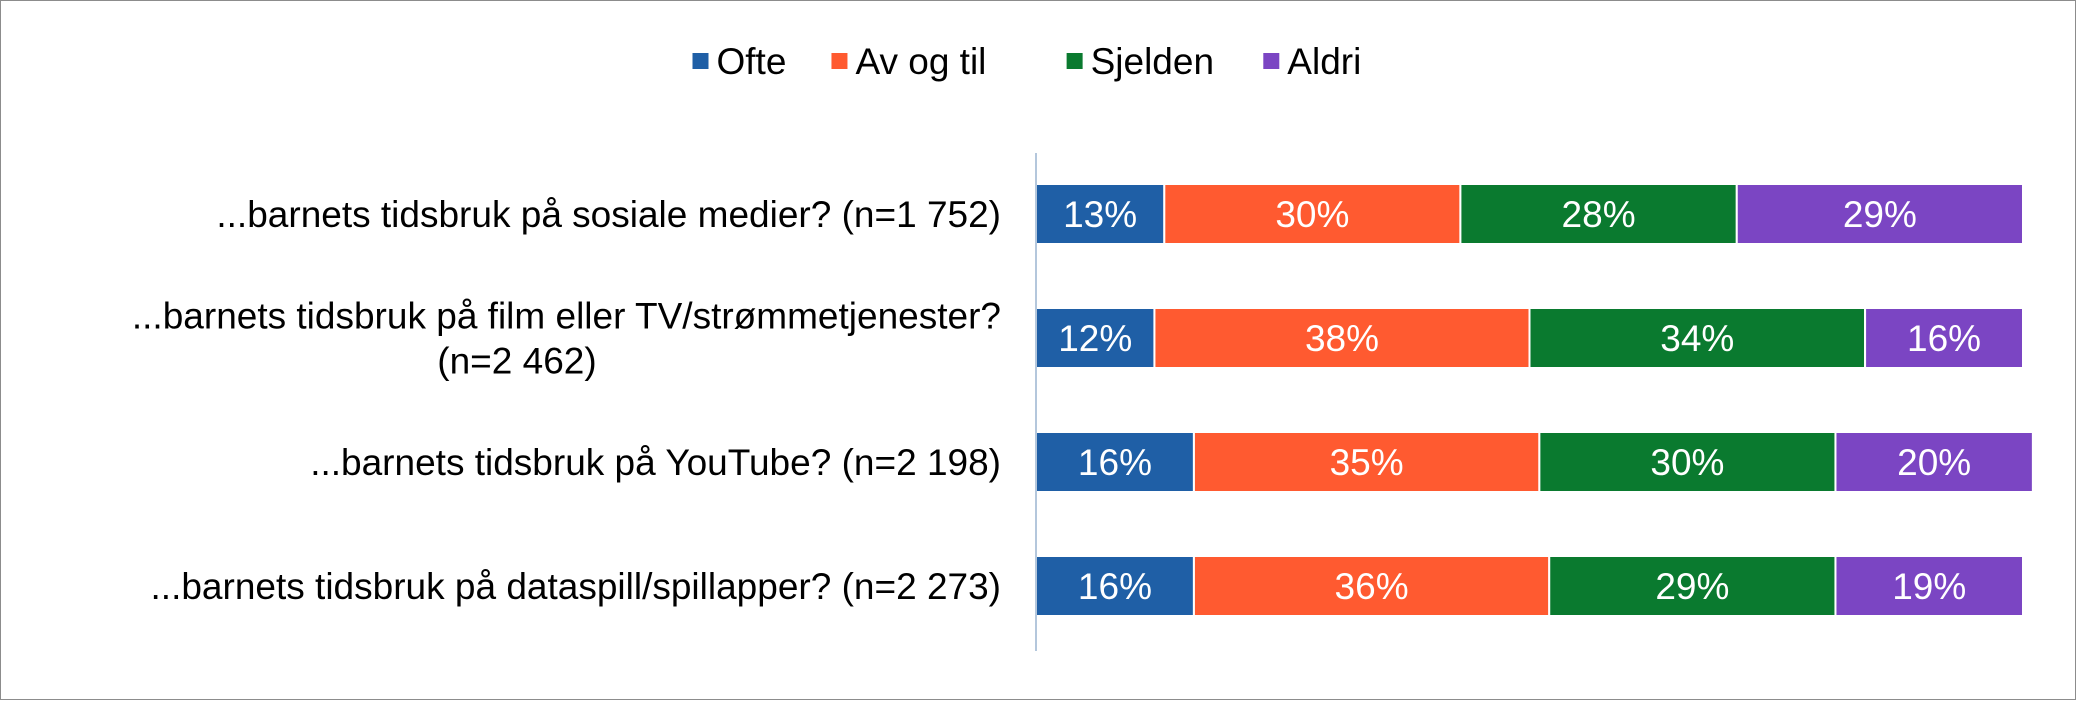 The width and height of the screenshot is (2076, 704). I want to click on bar-row: 12% 38% 34% 16%, so click(1529, 338).